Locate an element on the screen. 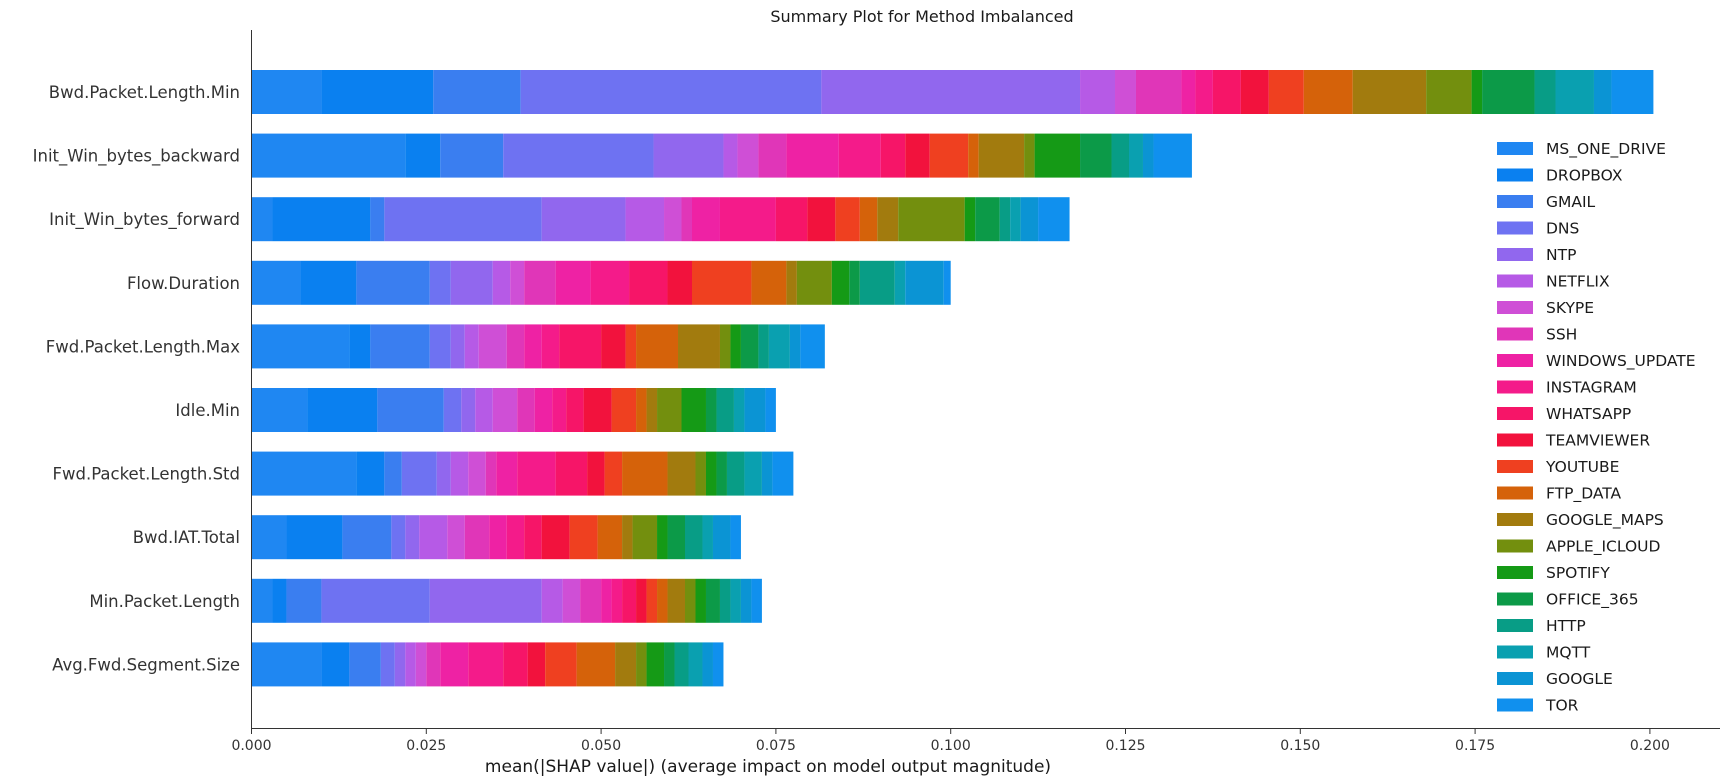 The image size is (1728, 784). legend-label: NETFLIX is located at coordinates (1578, 282).